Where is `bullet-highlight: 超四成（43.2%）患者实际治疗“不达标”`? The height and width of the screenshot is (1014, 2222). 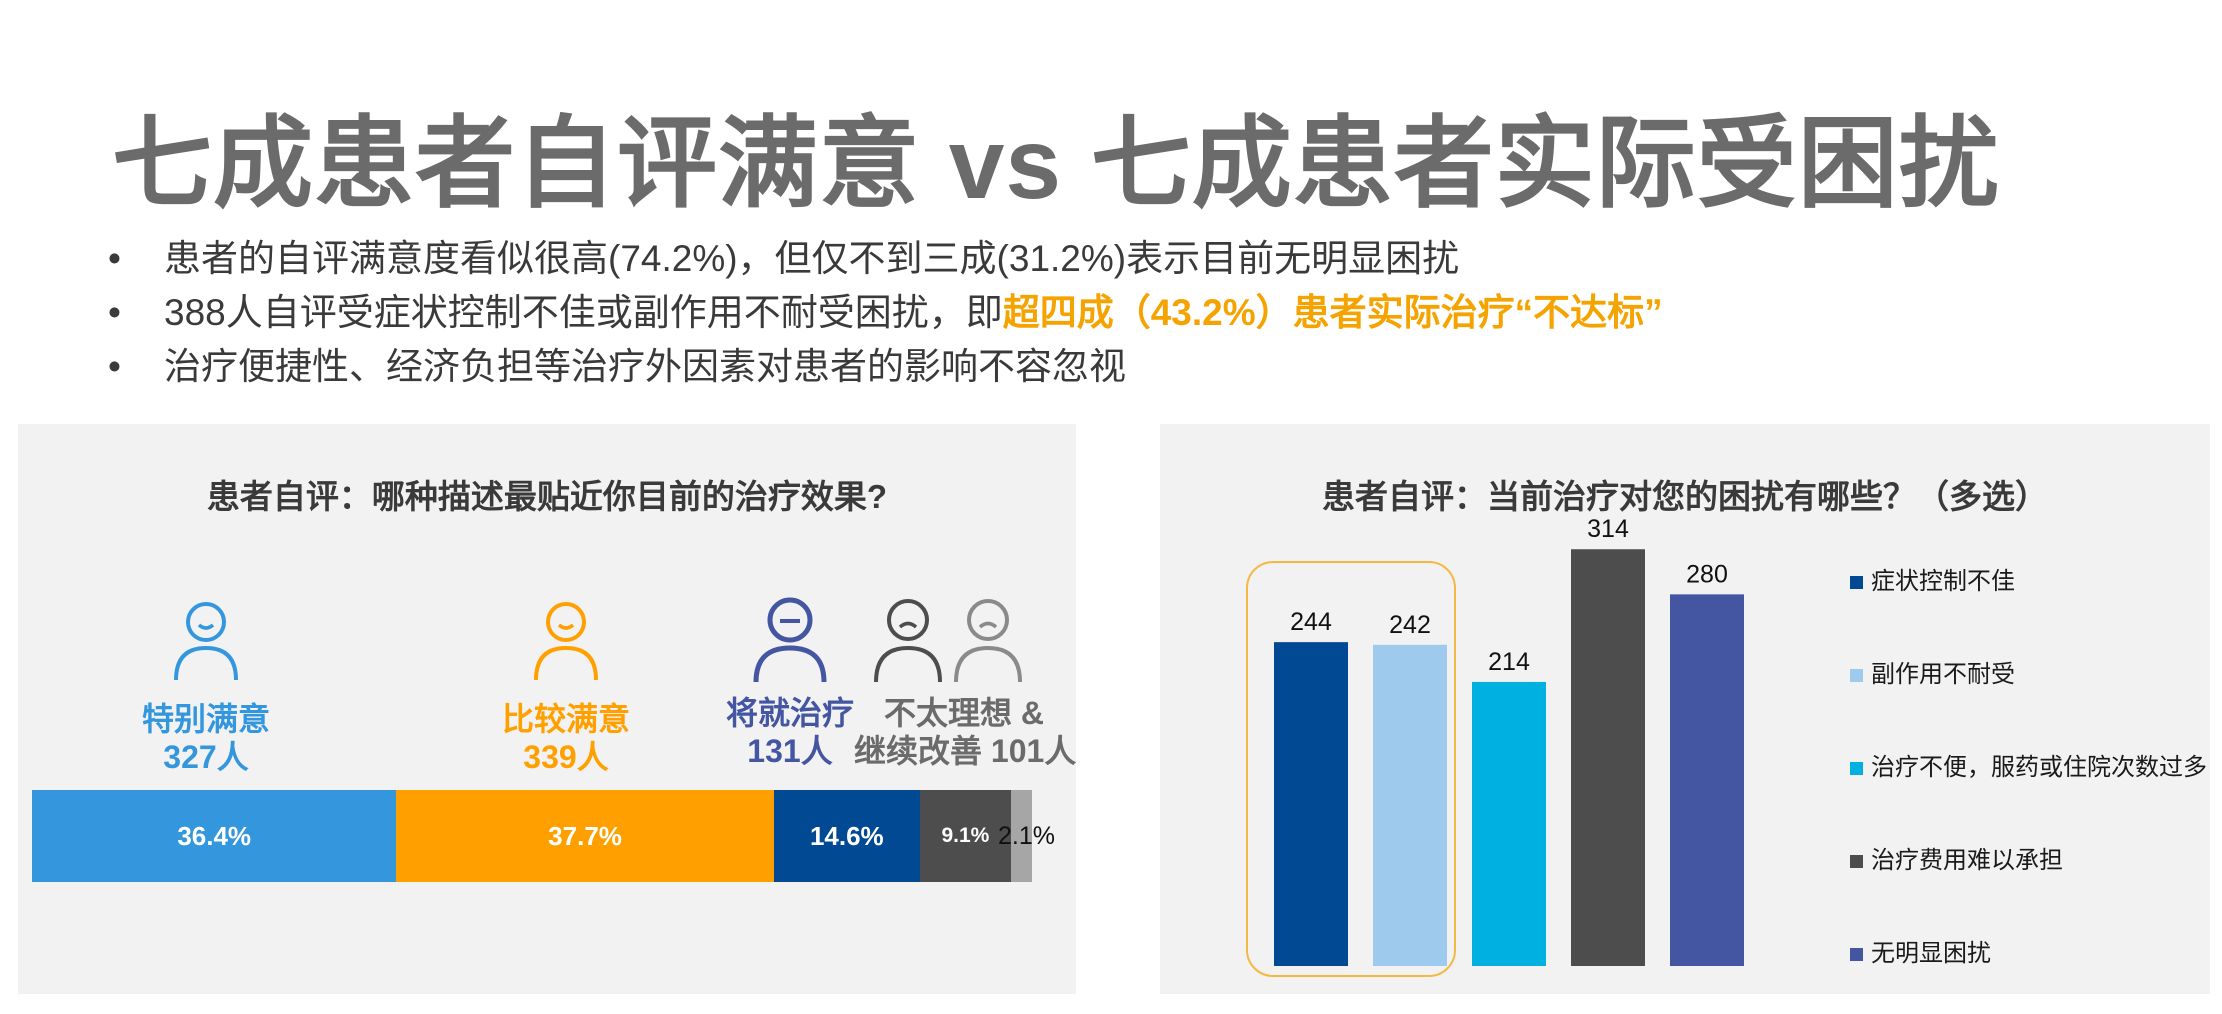 bullet-highlight: 超四成（43.2%）患者实际治疗“不达标” is located at coordinates (1332, 312).